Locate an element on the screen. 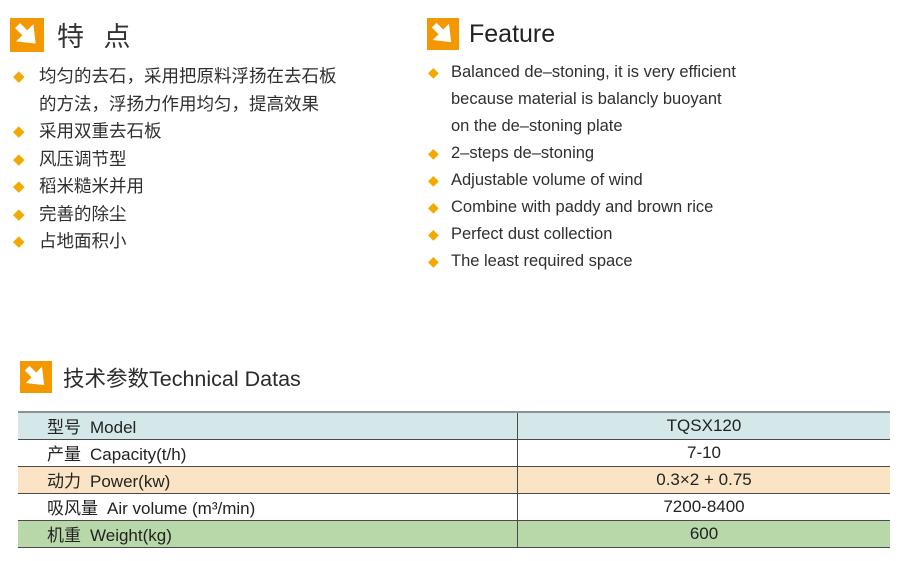  feature-item-text: 采用双重去石板 is located at coordinates (100, 131).